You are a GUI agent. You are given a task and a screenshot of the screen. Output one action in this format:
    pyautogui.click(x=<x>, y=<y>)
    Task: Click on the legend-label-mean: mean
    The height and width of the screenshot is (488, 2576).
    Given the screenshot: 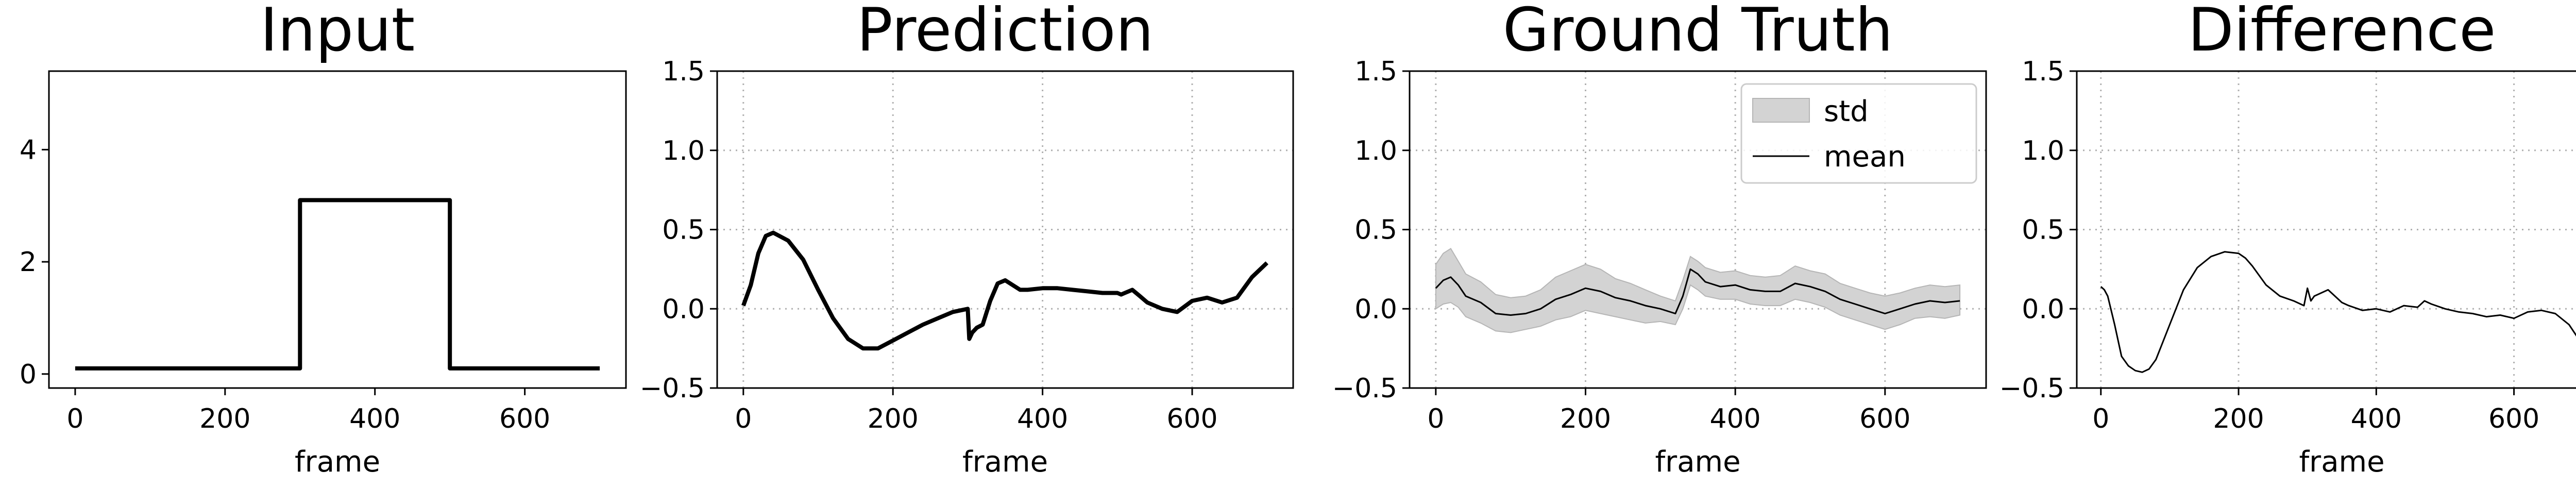 What is the action you would take?
    pyautogui.click(x=1865, y=157)
    